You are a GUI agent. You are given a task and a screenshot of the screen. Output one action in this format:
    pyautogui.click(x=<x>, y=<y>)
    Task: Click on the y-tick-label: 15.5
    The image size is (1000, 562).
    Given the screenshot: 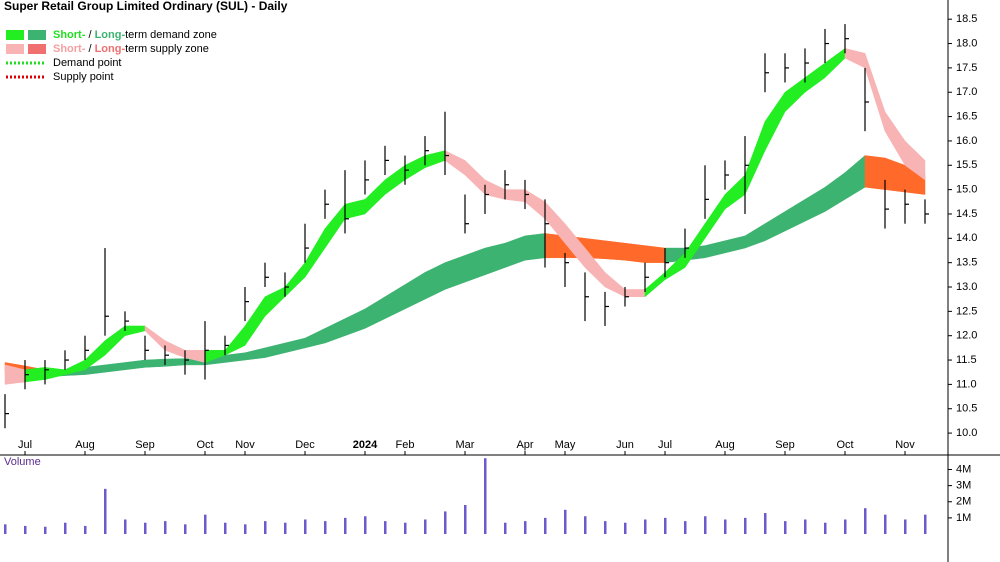 What is the action you would take?
    pyautogui.click(x=966, y=165)
    